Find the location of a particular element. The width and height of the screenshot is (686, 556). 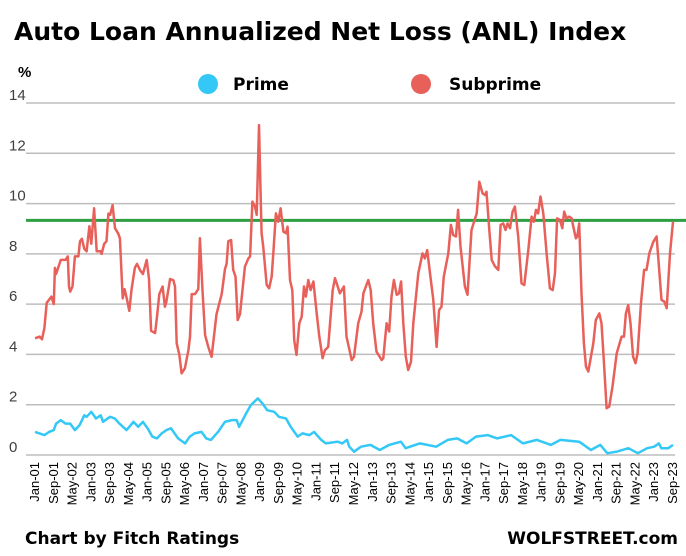

x-tick-label: May-16 is located at coordinates (466, 483).